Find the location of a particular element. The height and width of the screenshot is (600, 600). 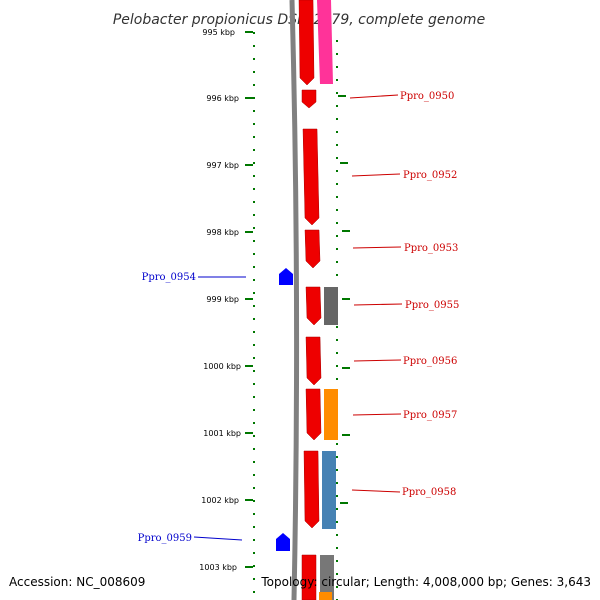

gene-label: Ppro_0954 is located at coordinates (169, 277).